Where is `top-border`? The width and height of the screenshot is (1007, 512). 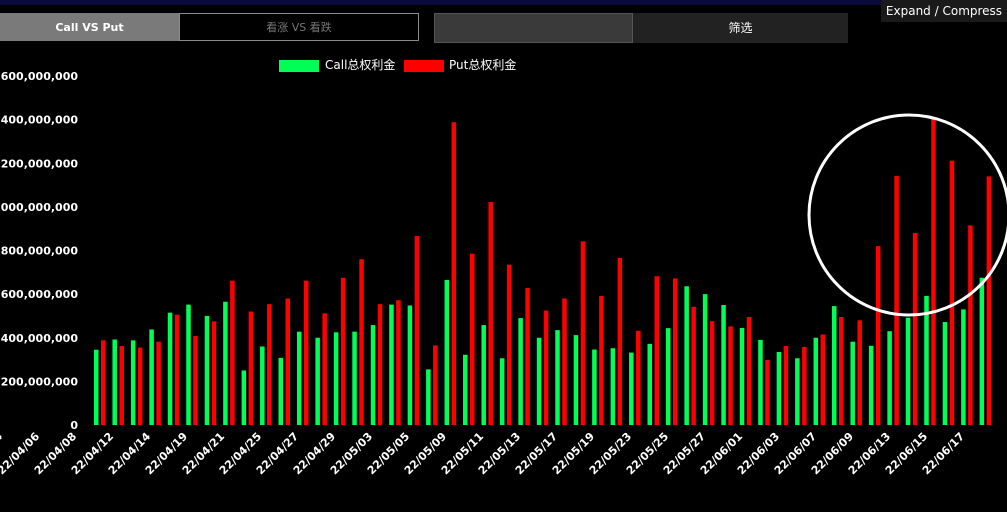 top-border is located at coordinates (503, 2).